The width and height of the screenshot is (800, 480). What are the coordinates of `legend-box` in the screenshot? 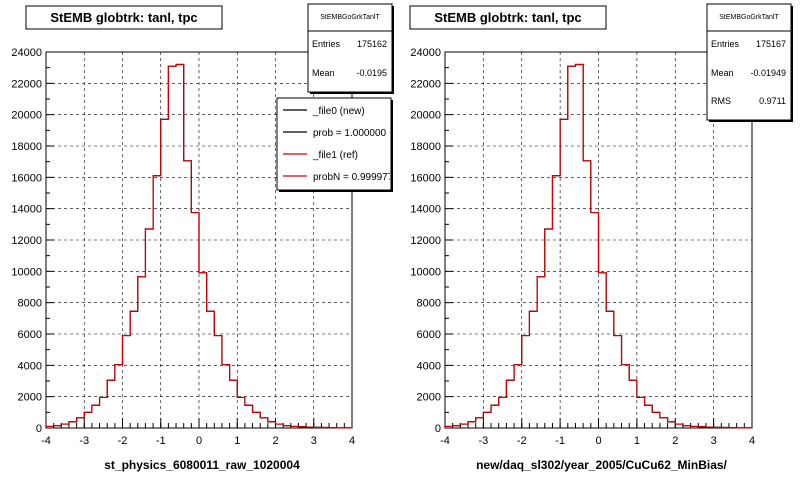 It's located at (334, 144).